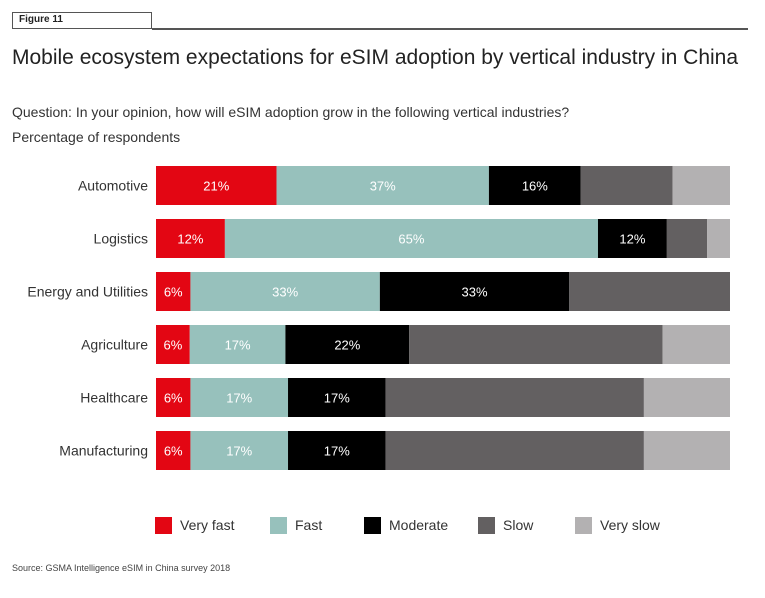 This screenshot has height=598, width=765. Describe the element at coordinates (103, 451) in the screenshot. I see `category-label-manufacturing: Manufacturing` at that location.